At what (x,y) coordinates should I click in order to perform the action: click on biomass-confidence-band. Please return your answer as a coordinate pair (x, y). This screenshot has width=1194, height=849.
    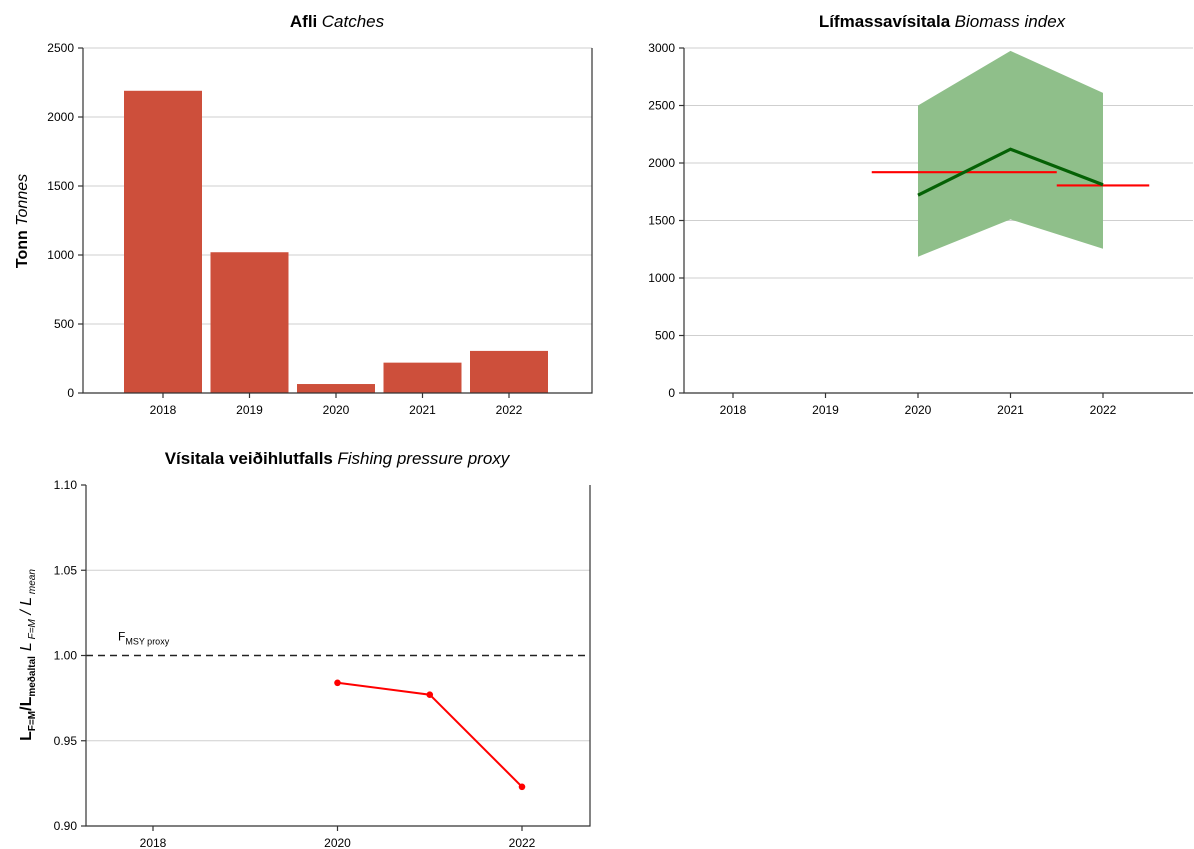
    Looking at the image, I should click on (1010, 153).